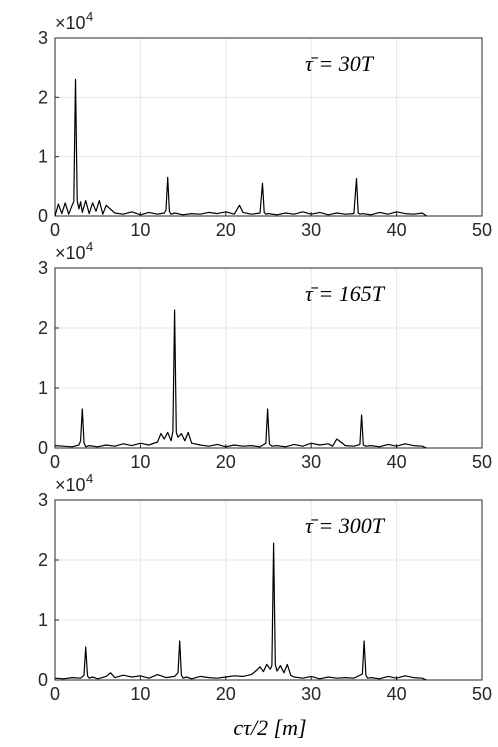  Describe the element at coordinates (345, 293) in the screenshot. I see `panel-annotation: τ̄ = 165T` at that location.